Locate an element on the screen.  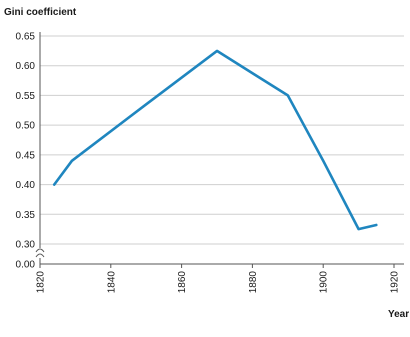
y-tick-label: 0.50 is located at coordinates (26, 126).